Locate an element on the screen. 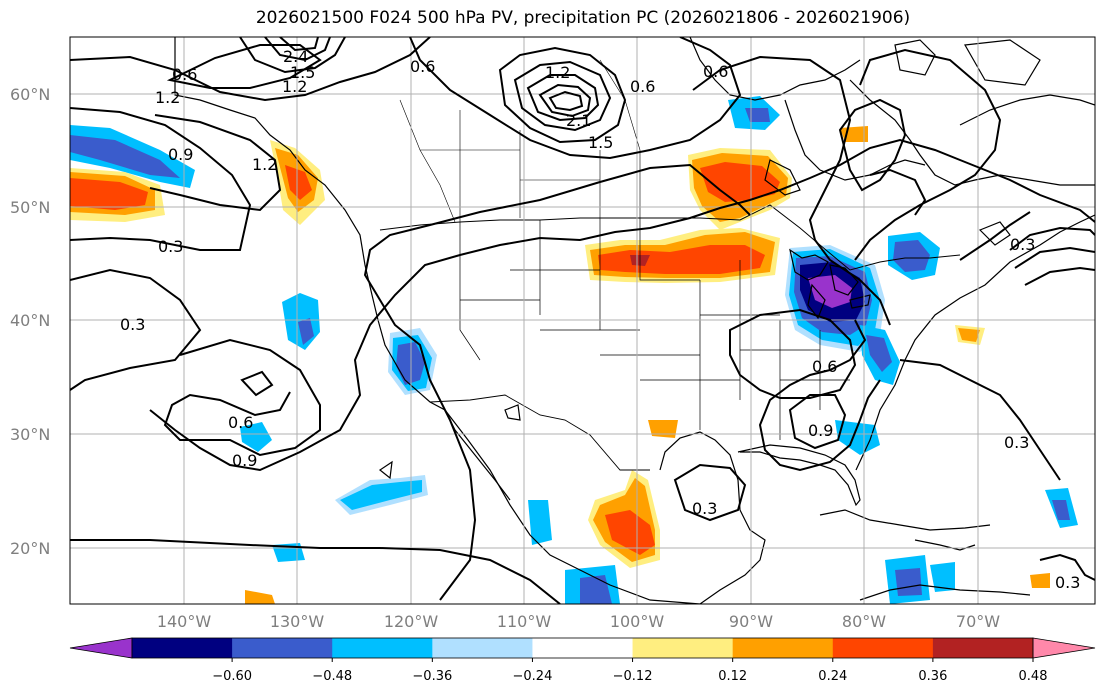 The height and width of the screenshot is (698, 1105). svg-text: 70°W is located at coordinates (978, 621).